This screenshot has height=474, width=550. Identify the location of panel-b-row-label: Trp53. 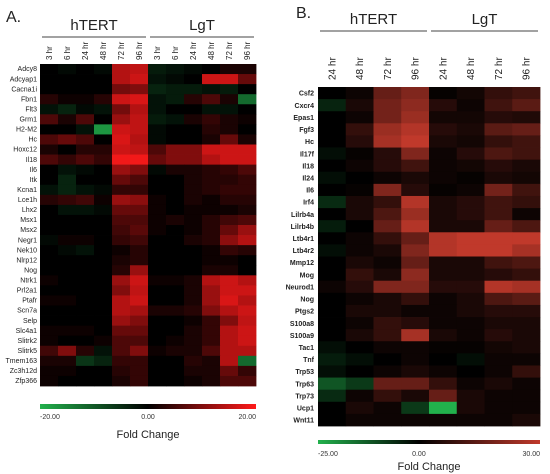
(304, 372).